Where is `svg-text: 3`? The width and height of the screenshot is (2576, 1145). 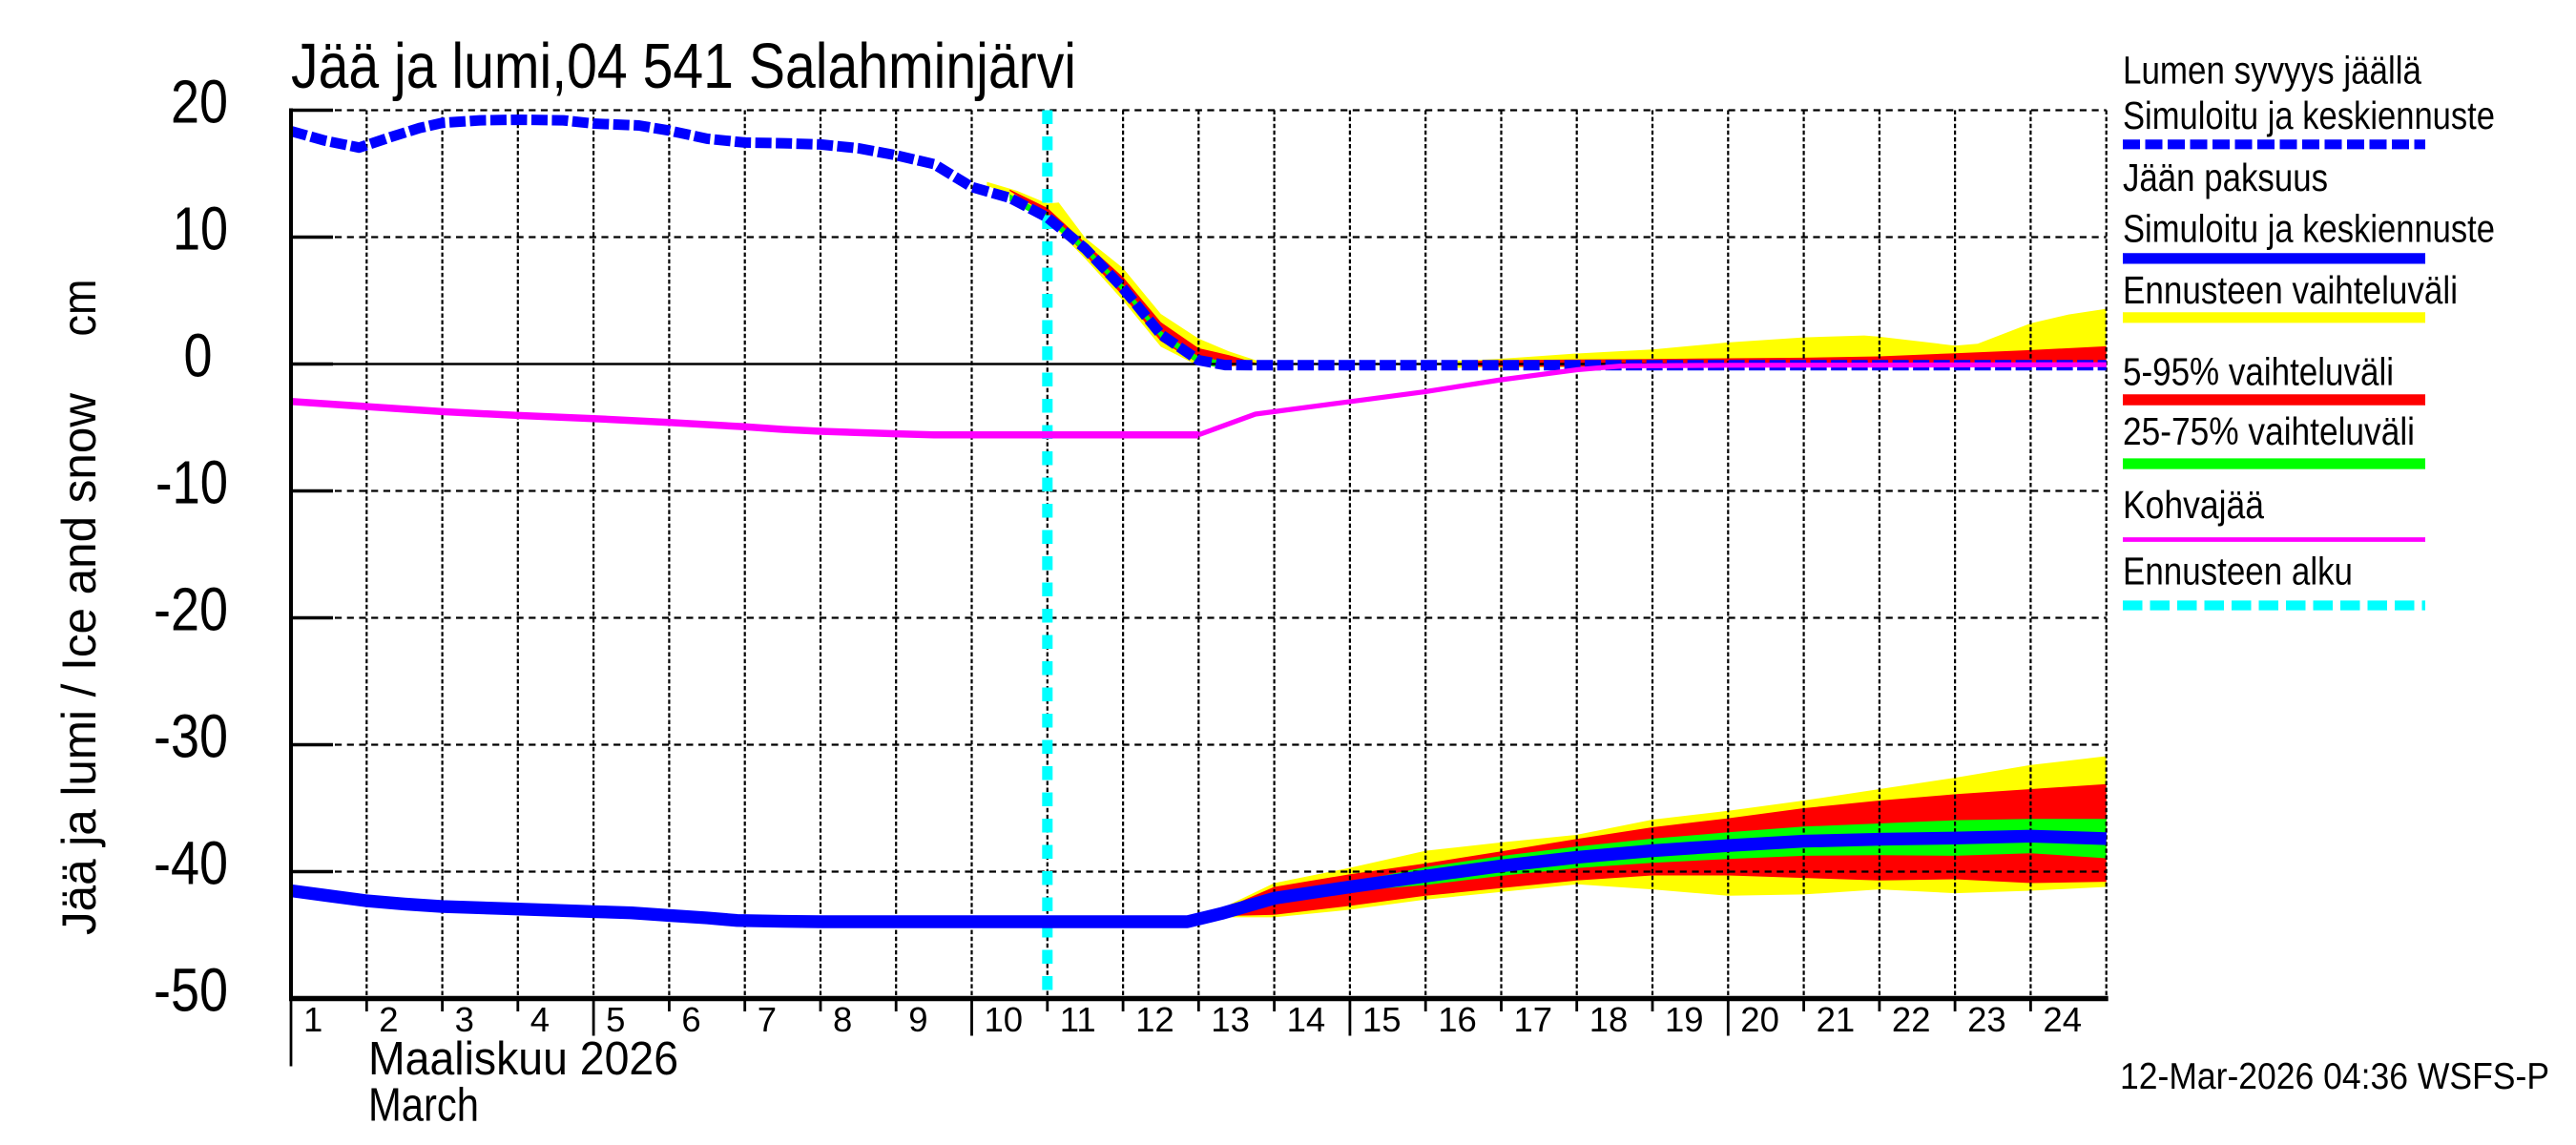 svg-text: 3 is located at coordinates (464, 1019).